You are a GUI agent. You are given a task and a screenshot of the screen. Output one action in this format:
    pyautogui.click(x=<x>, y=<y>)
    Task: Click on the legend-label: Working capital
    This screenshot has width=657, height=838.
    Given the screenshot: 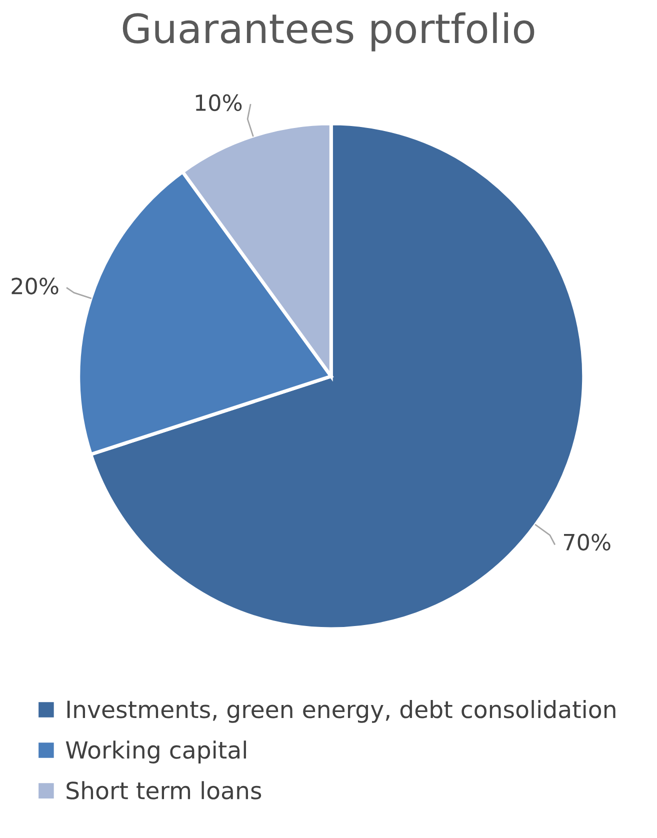 What is the action you would take?
    pyautogui.click(x=156, y=752)
    